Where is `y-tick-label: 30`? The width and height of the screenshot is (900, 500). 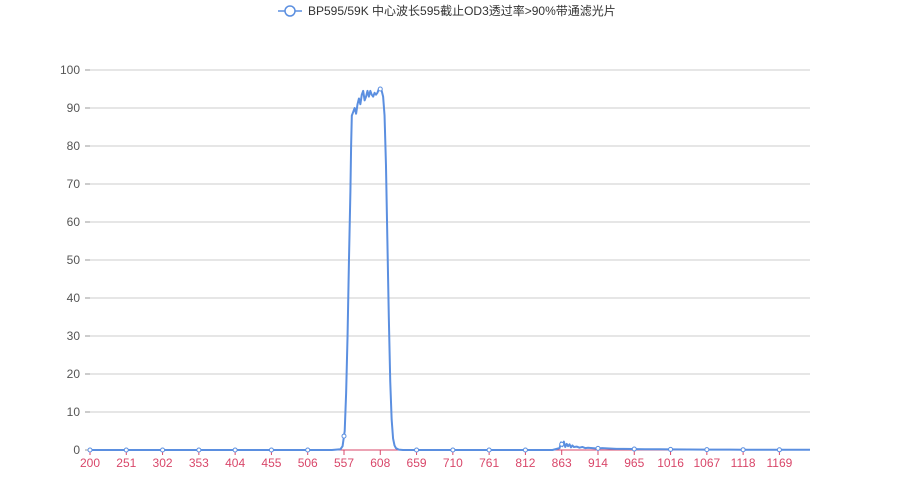 y-tick-label: 30 is located at coordinates (74, 336).